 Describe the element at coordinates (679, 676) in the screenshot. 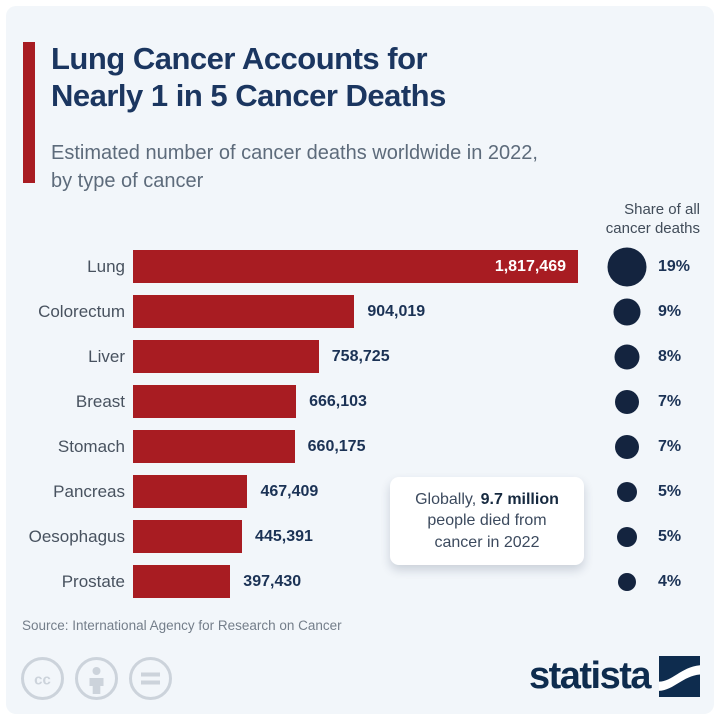

I see `statista-logo-icon` at that location.